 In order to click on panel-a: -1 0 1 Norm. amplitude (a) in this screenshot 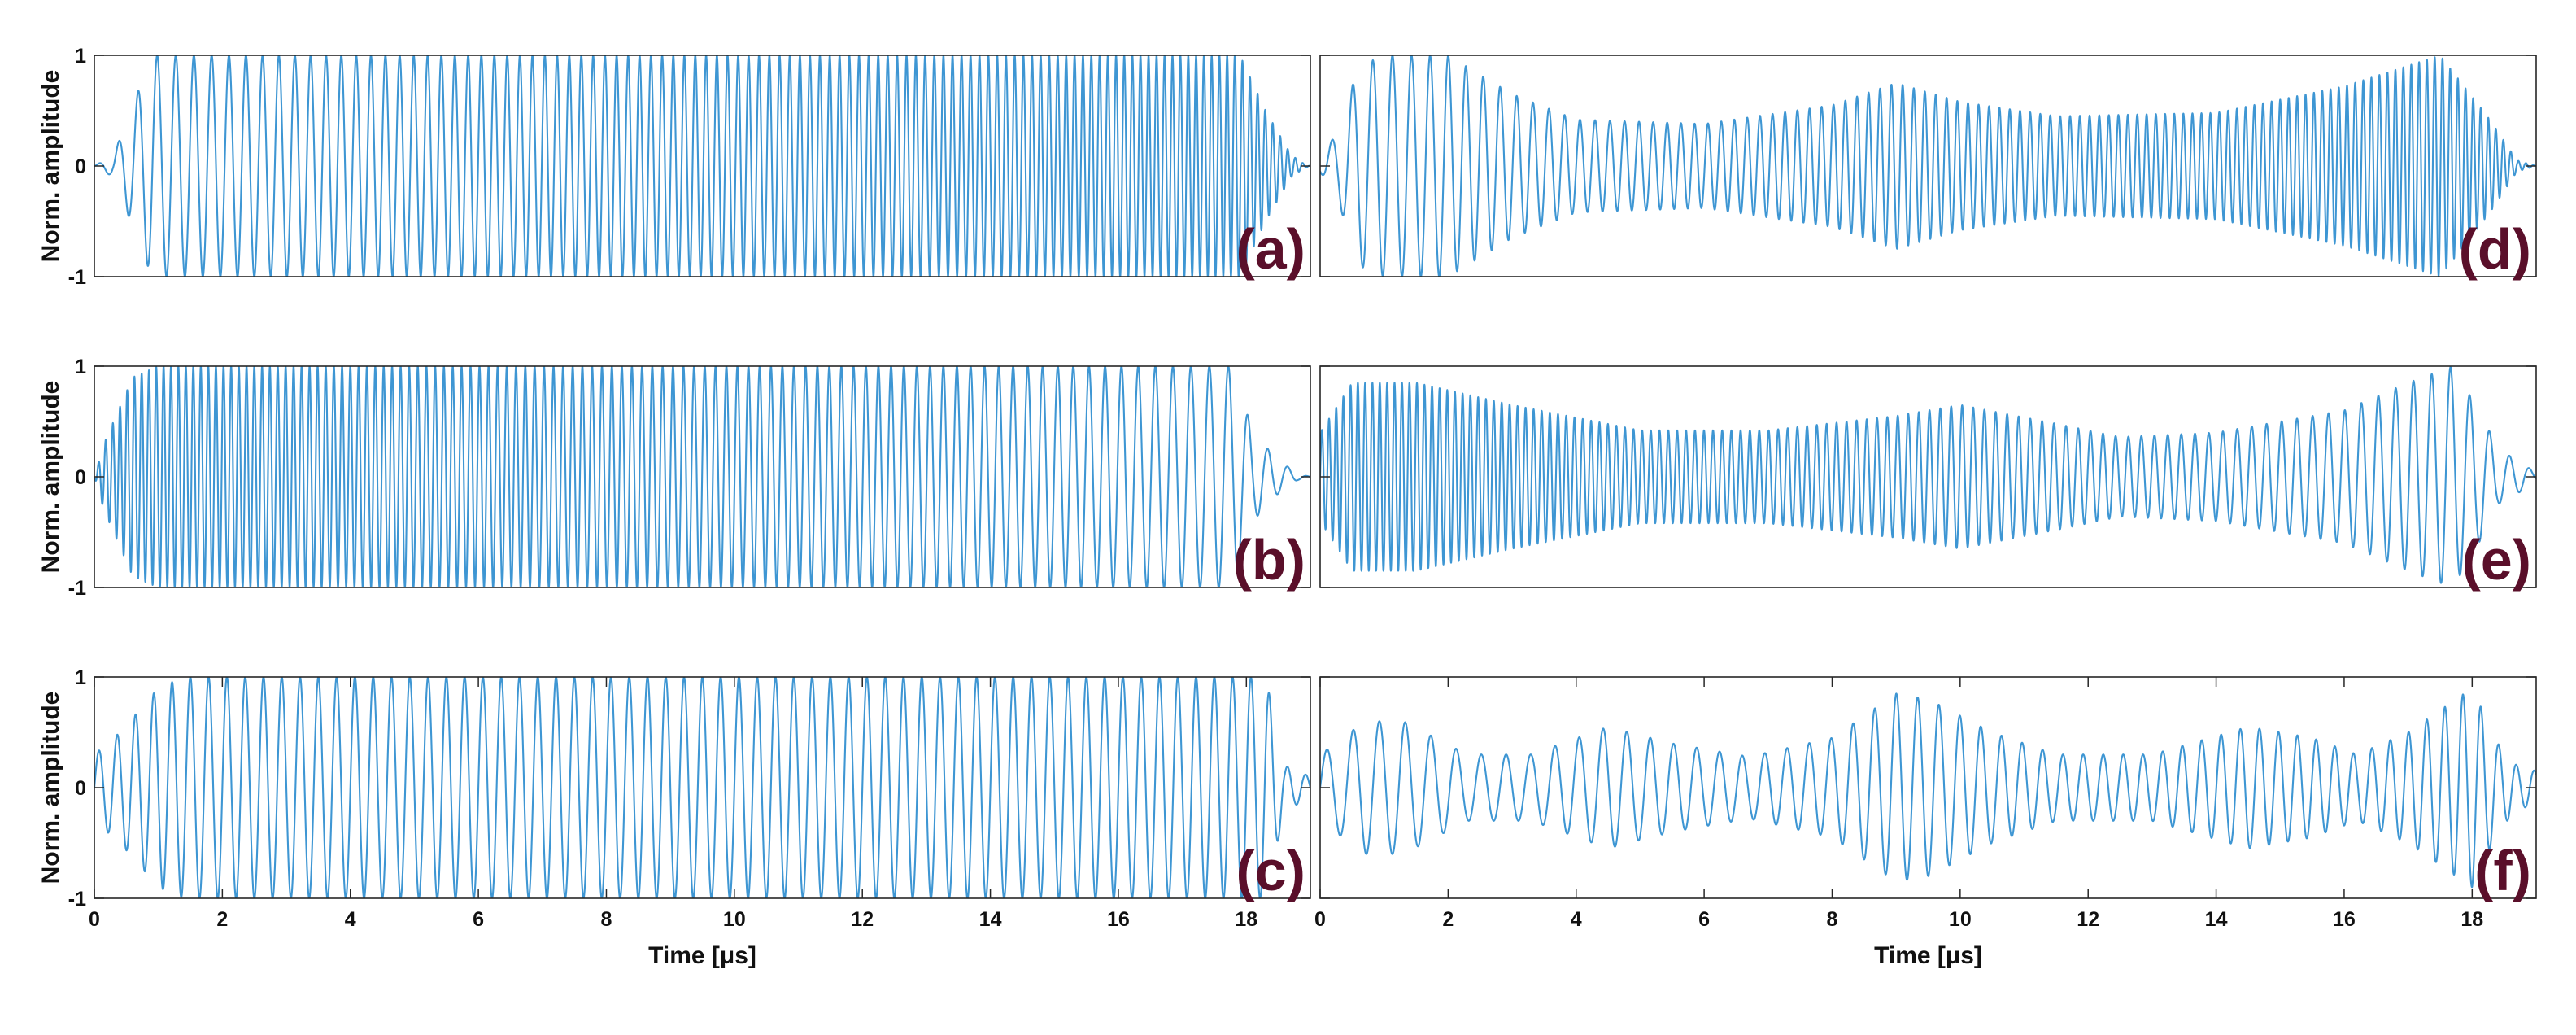, I will do `click(674, 167)`.